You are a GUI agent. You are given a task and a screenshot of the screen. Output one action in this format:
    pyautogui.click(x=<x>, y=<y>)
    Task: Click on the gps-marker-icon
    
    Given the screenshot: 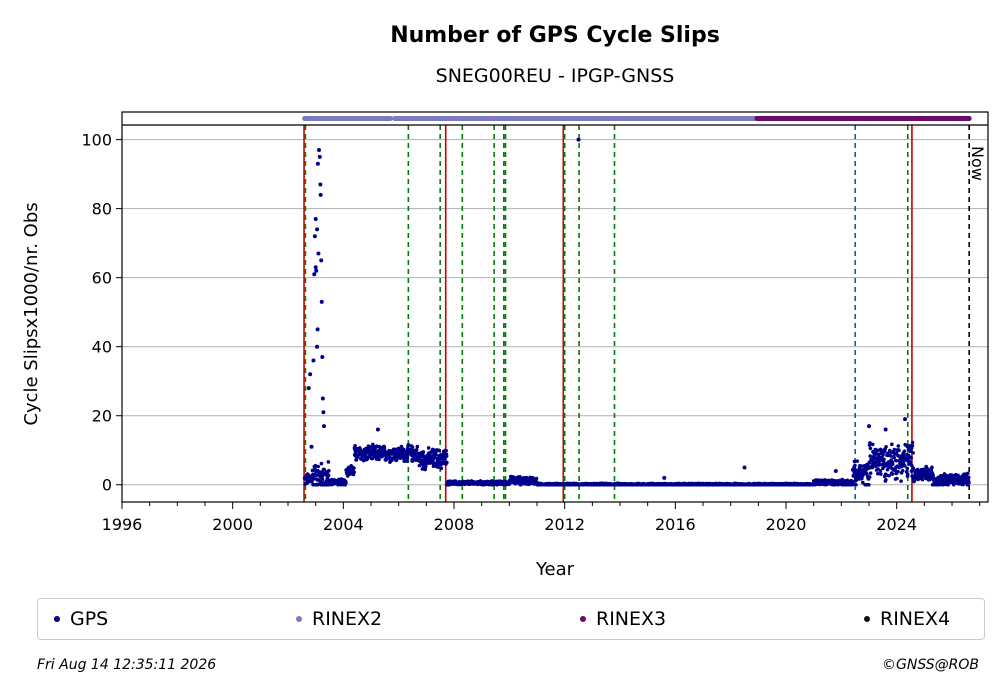 What is the action you would take?
    pyautogui.click(x=57, y=619)
    